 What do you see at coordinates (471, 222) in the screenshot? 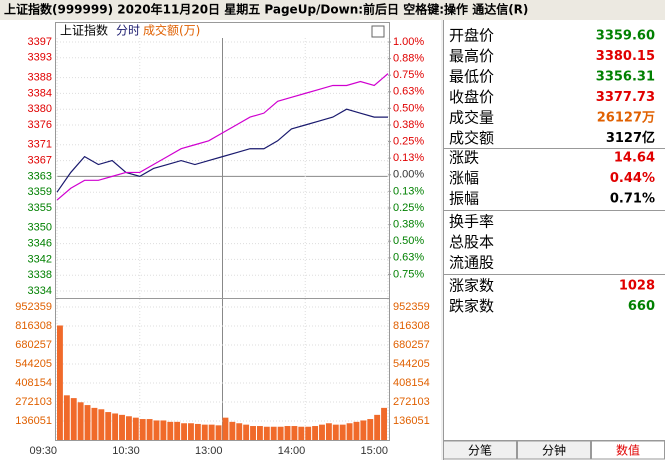
I see `panel-label: 换手率` at bounding box center [471, 222].